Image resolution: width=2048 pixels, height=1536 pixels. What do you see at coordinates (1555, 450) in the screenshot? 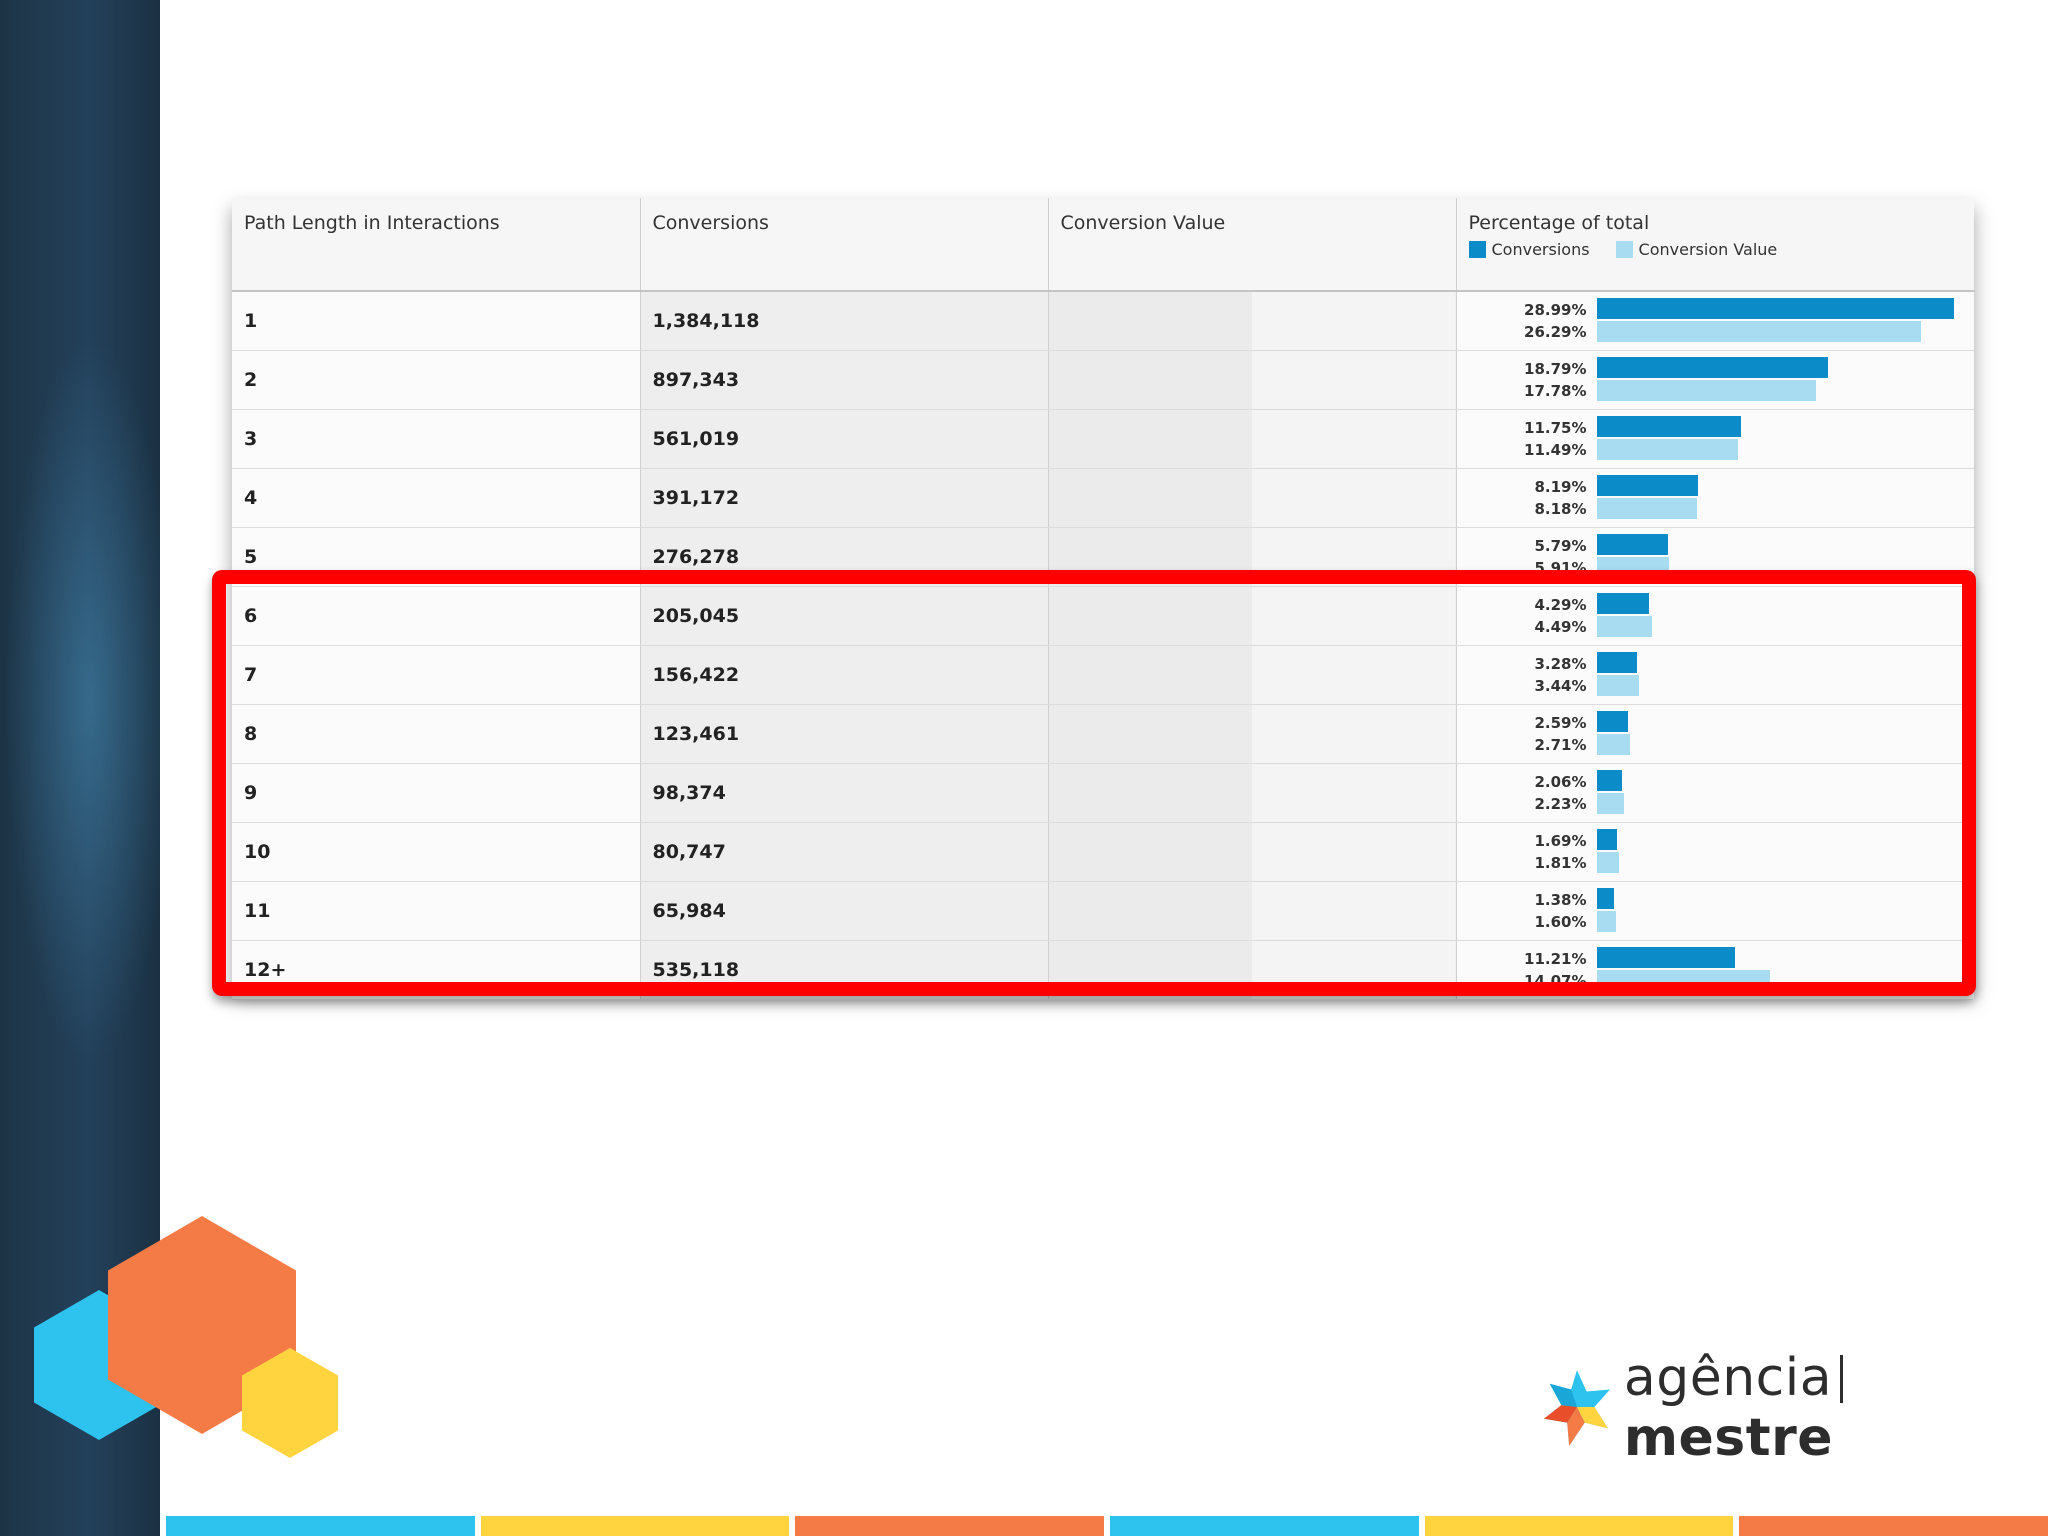
I see `pct-conversion-value-label: 11.49%` at bounding box center [1555, 450].